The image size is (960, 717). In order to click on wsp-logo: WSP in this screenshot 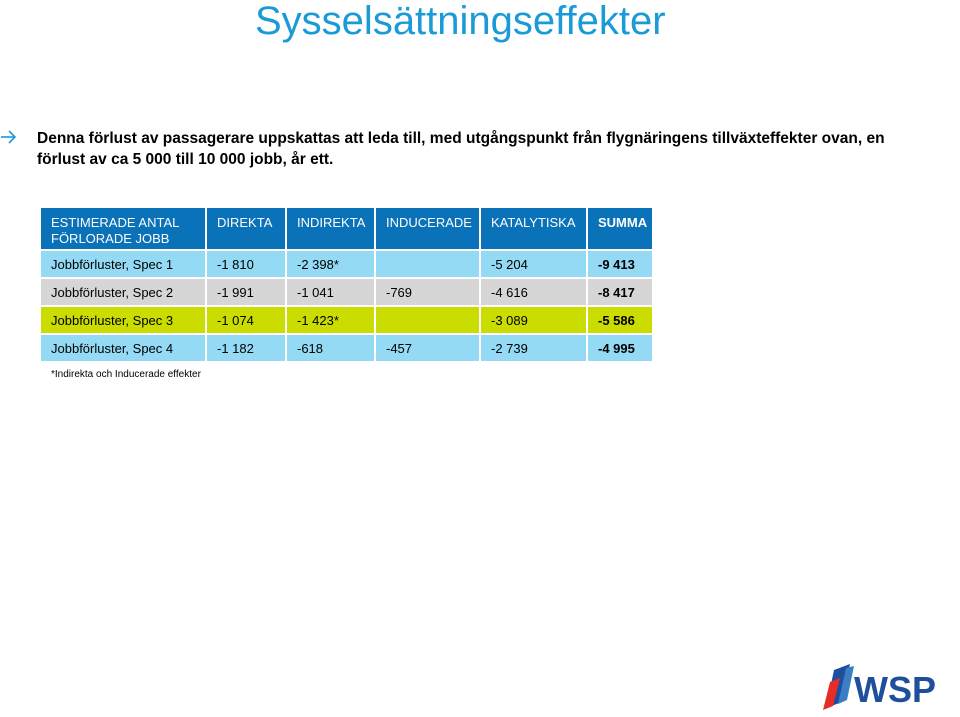, I will do `click(890, 689)`.